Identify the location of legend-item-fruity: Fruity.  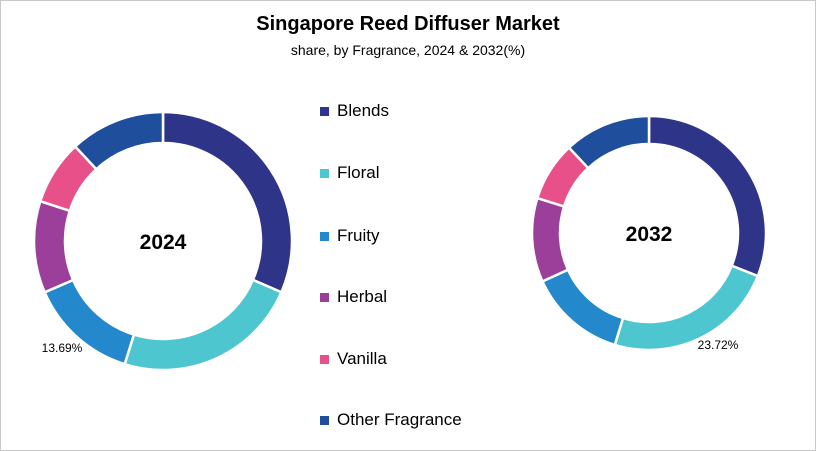
(350, 236).